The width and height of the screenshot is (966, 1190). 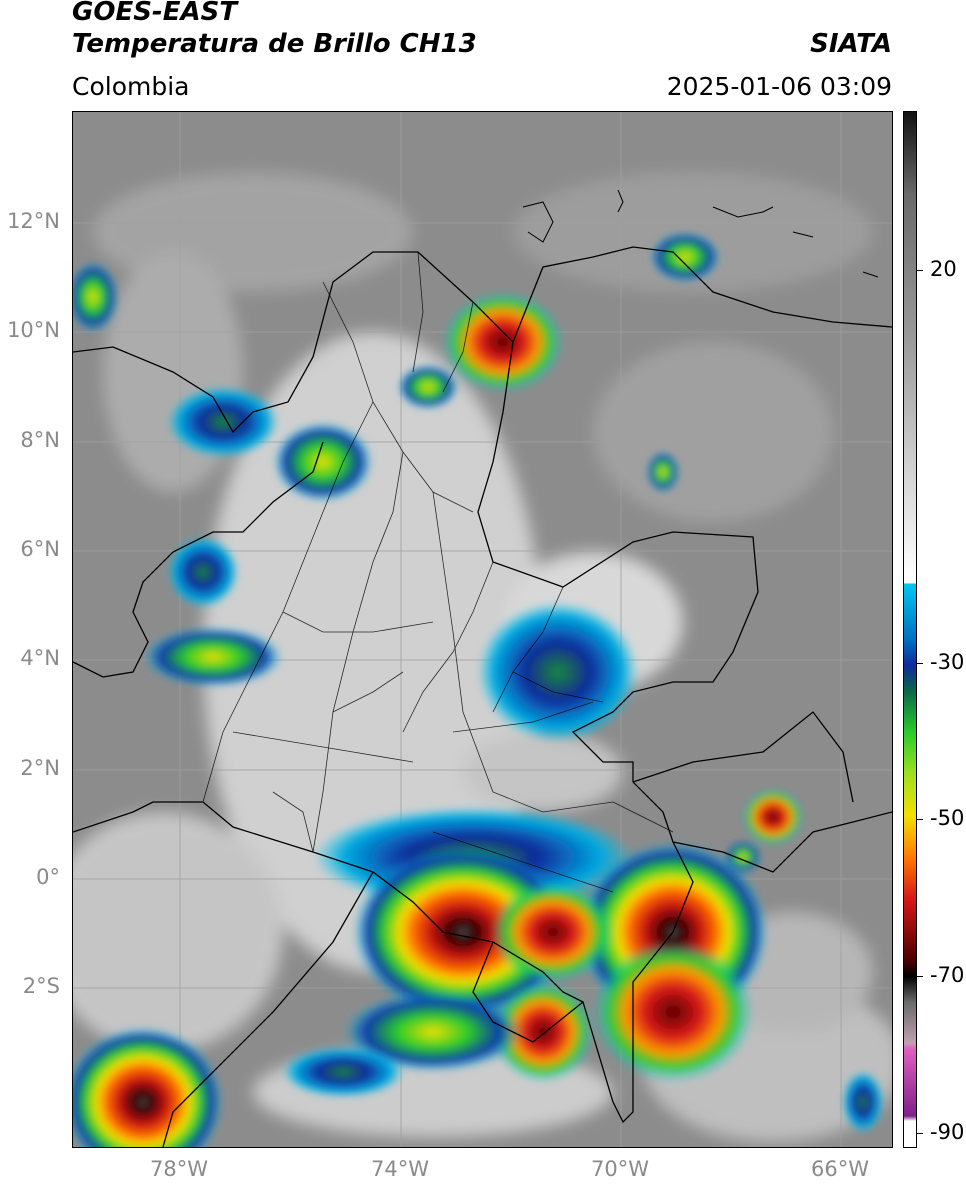 I want to click on satellite-title: GOES-EAST, so click(x=155, y=13).